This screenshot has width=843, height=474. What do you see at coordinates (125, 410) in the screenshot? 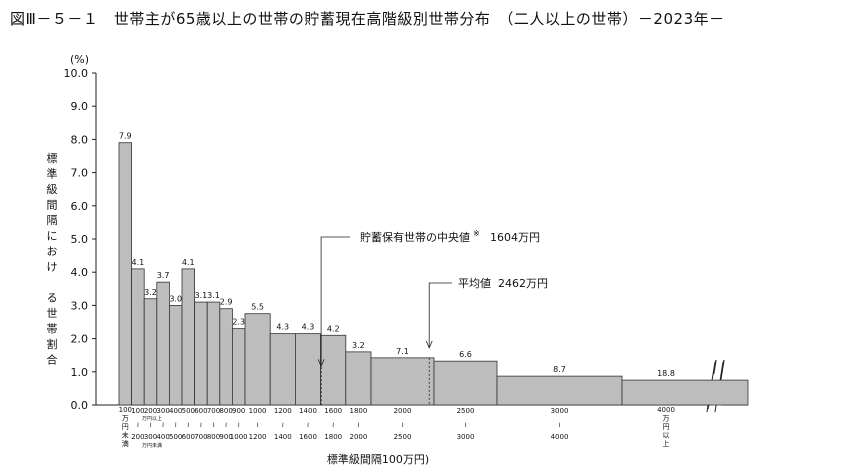
I see `x-category-label: 100` at bounding box center [125, 410].